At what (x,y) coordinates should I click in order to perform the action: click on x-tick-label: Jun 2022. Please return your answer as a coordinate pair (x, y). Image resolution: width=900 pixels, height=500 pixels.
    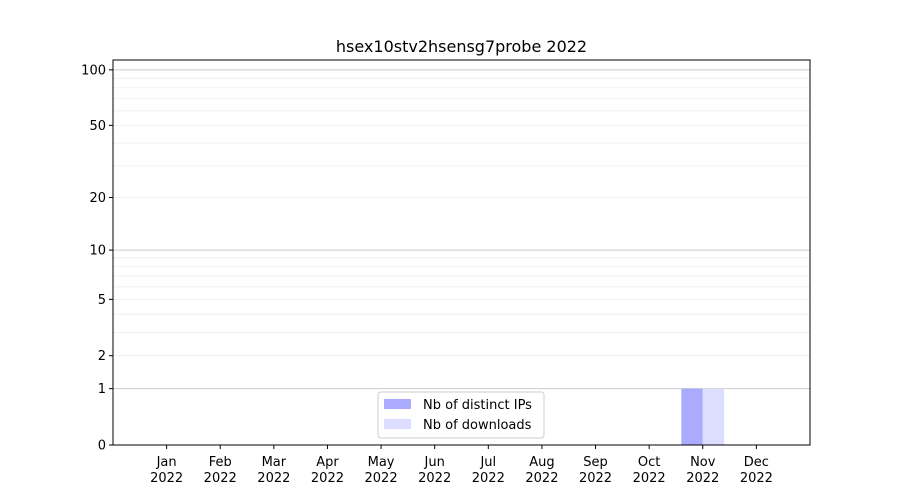
    Looking at the image, I should click on (434, 470).